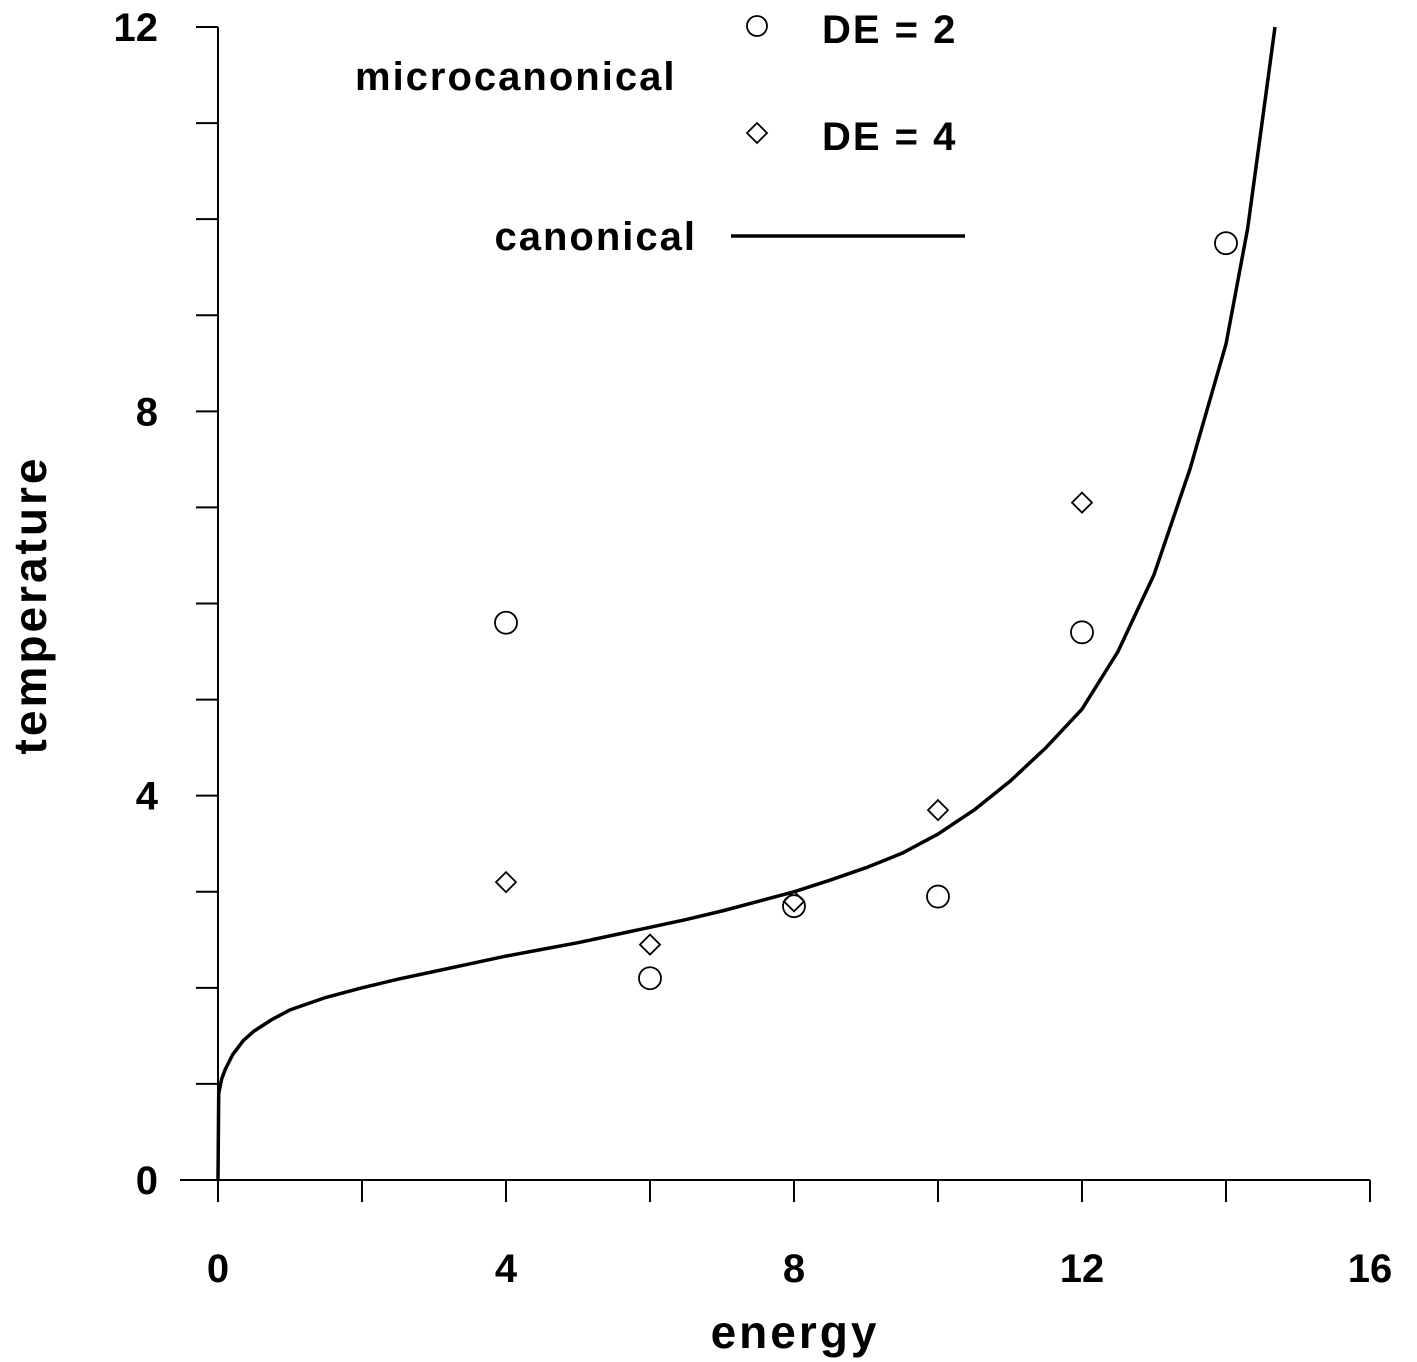 The width and height of the screenshot is (1417, 1362). I want to click on y-tick-label: 12, so click(136, 28).